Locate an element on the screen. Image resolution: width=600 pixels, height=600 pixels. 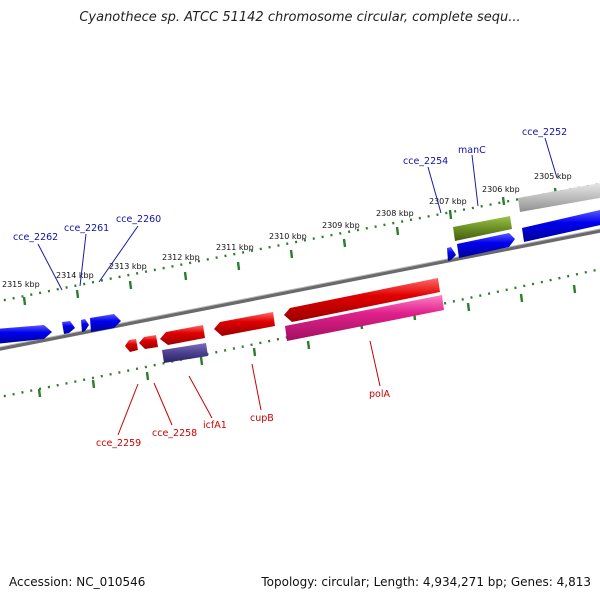
gene-label: cce_2258 is located at coordinates (174, 433).